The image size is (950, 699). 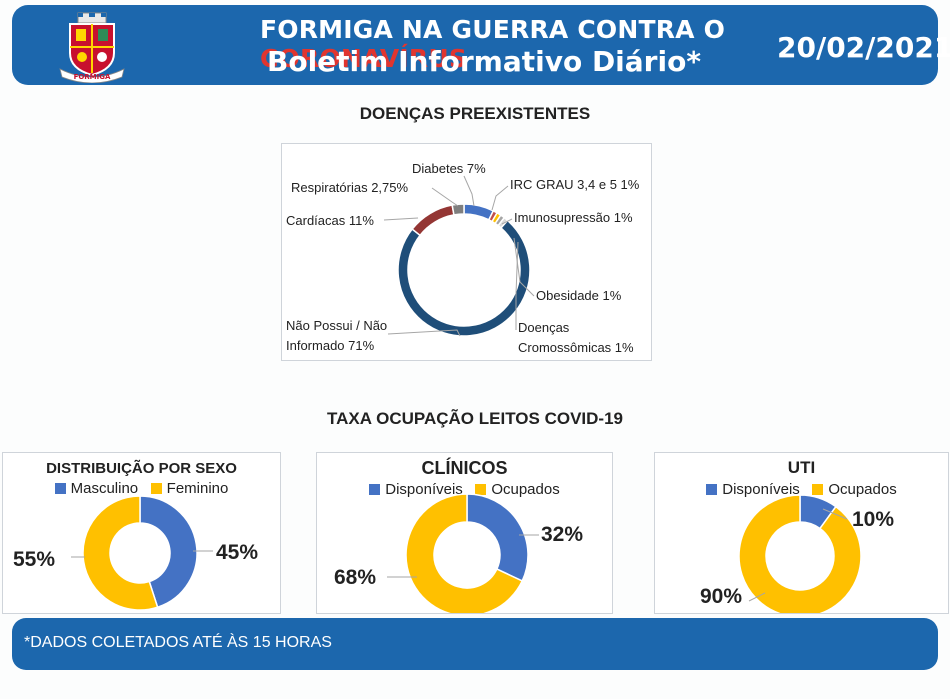 I want to click on leader-cromossomicas, so click(x=517, y=285).